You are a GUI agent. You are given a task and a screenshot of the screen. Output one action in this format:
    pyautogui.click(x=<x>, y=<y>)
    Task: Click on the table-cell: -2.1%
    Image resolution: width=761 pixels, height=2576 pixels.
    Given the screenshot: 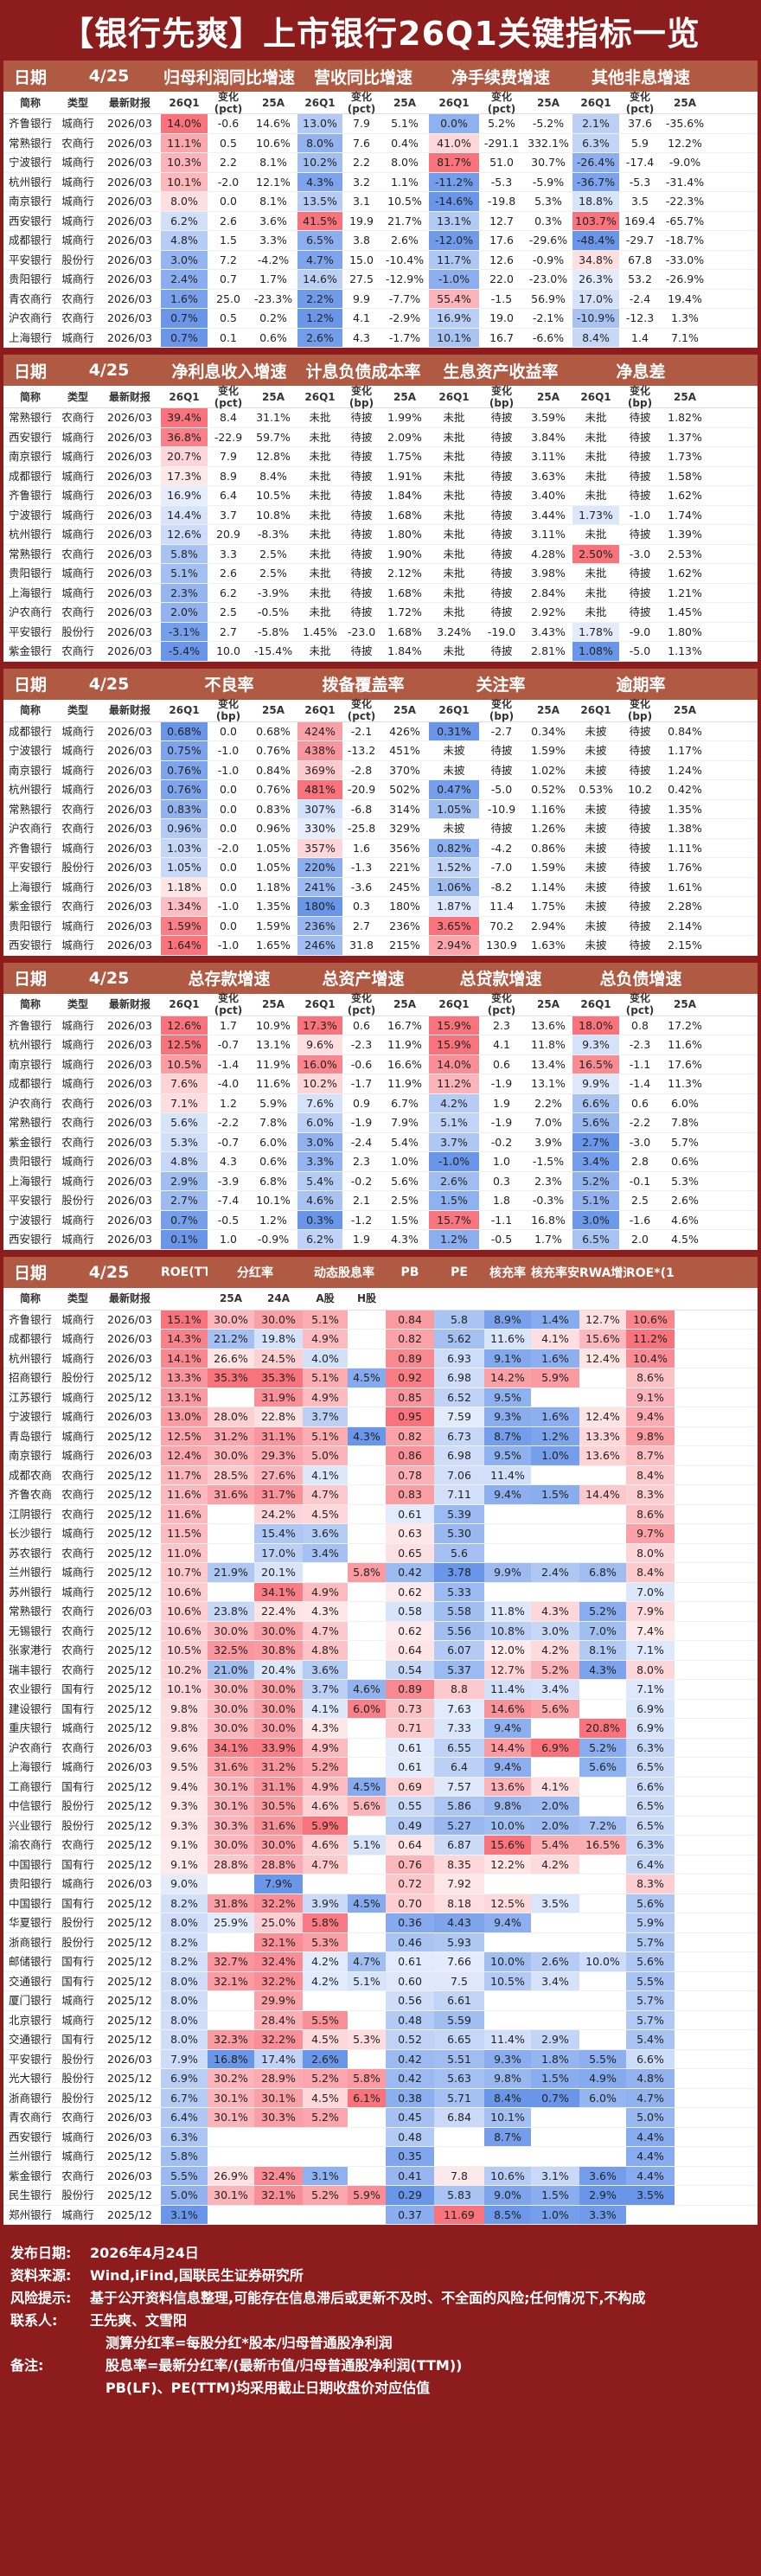 What is the action you would take?
    pyautogui.click(x=548, y=317)
    